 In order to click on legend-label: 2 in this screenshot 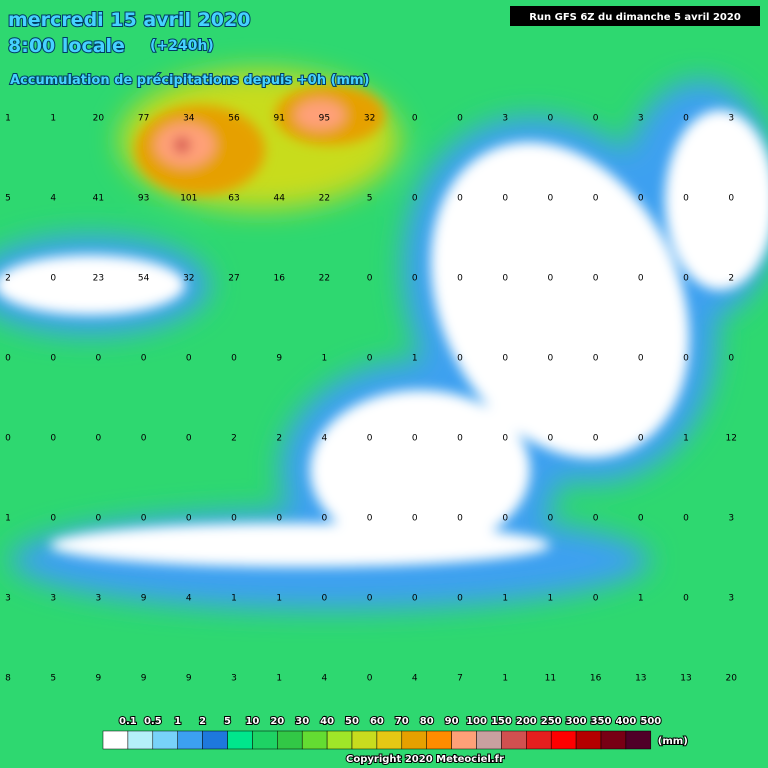, I will do `click(202, 721)`.